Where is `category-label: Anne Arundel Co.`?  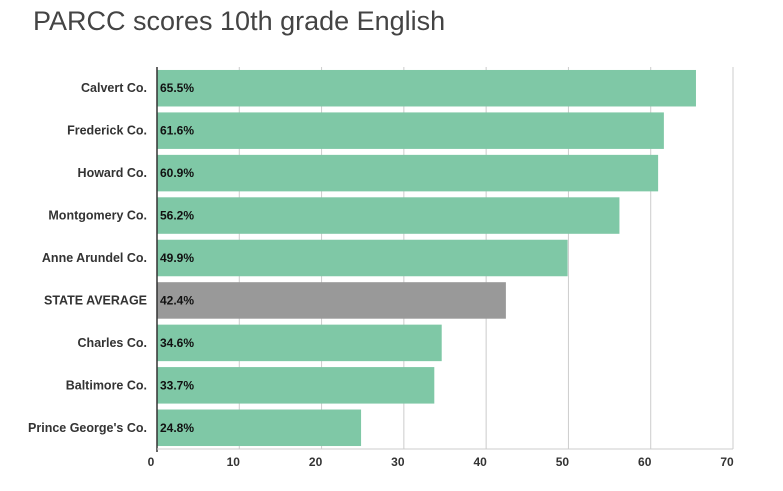
category-label: Anne Arundel Co. is located at coordinates (94, 258).